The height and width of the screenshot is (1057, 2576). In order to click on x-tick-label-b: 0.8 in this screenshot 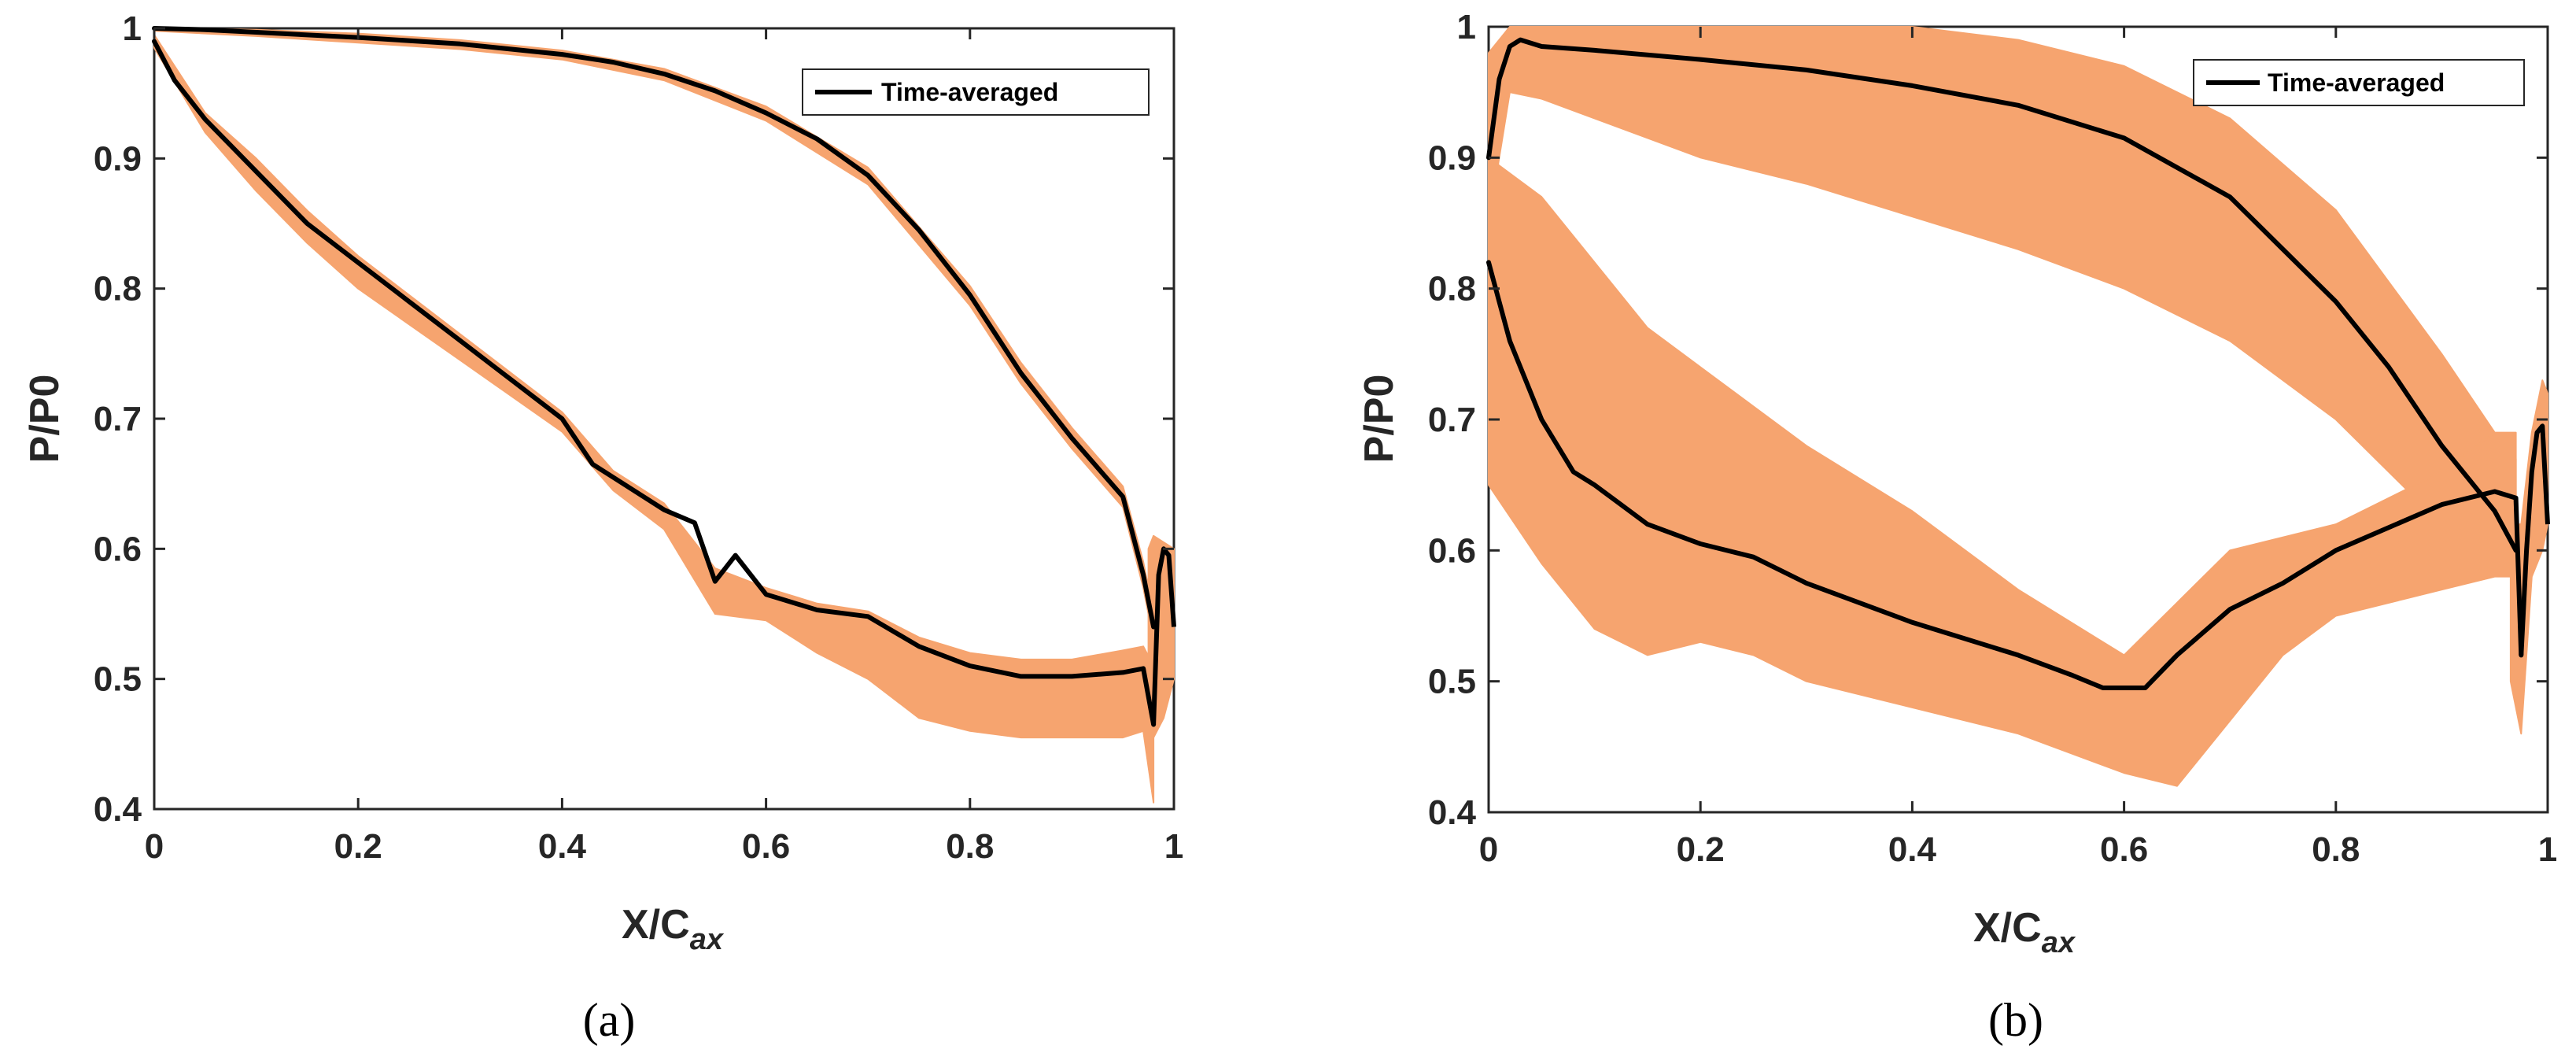, I will do `click(2336, 849)`.